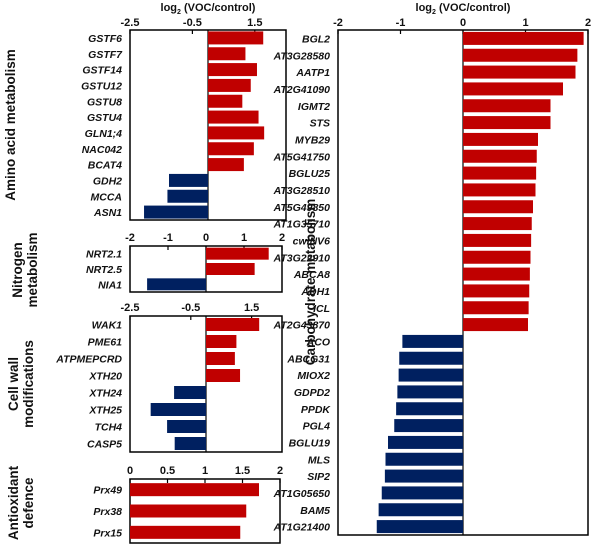 The width and height of the screenshot is (600, 544). I want to click on gene-label: BGLU25, so click(310, 174).